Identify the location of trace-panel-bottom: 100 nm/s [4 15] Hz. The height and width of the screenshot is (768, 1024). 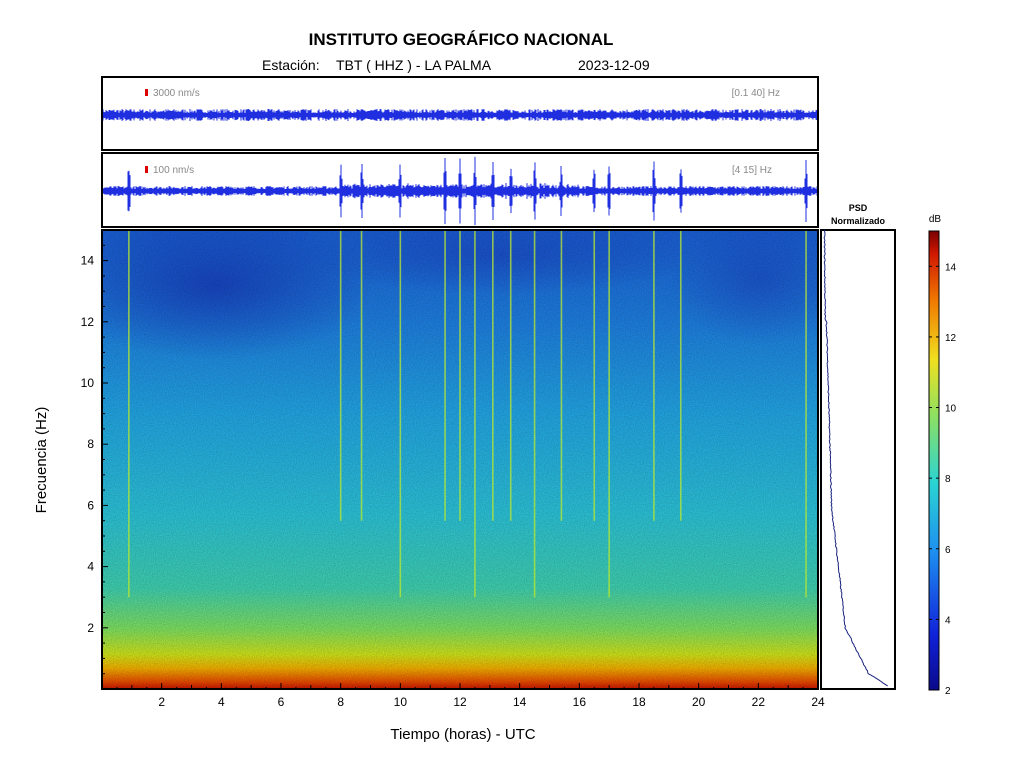
(460, 190).